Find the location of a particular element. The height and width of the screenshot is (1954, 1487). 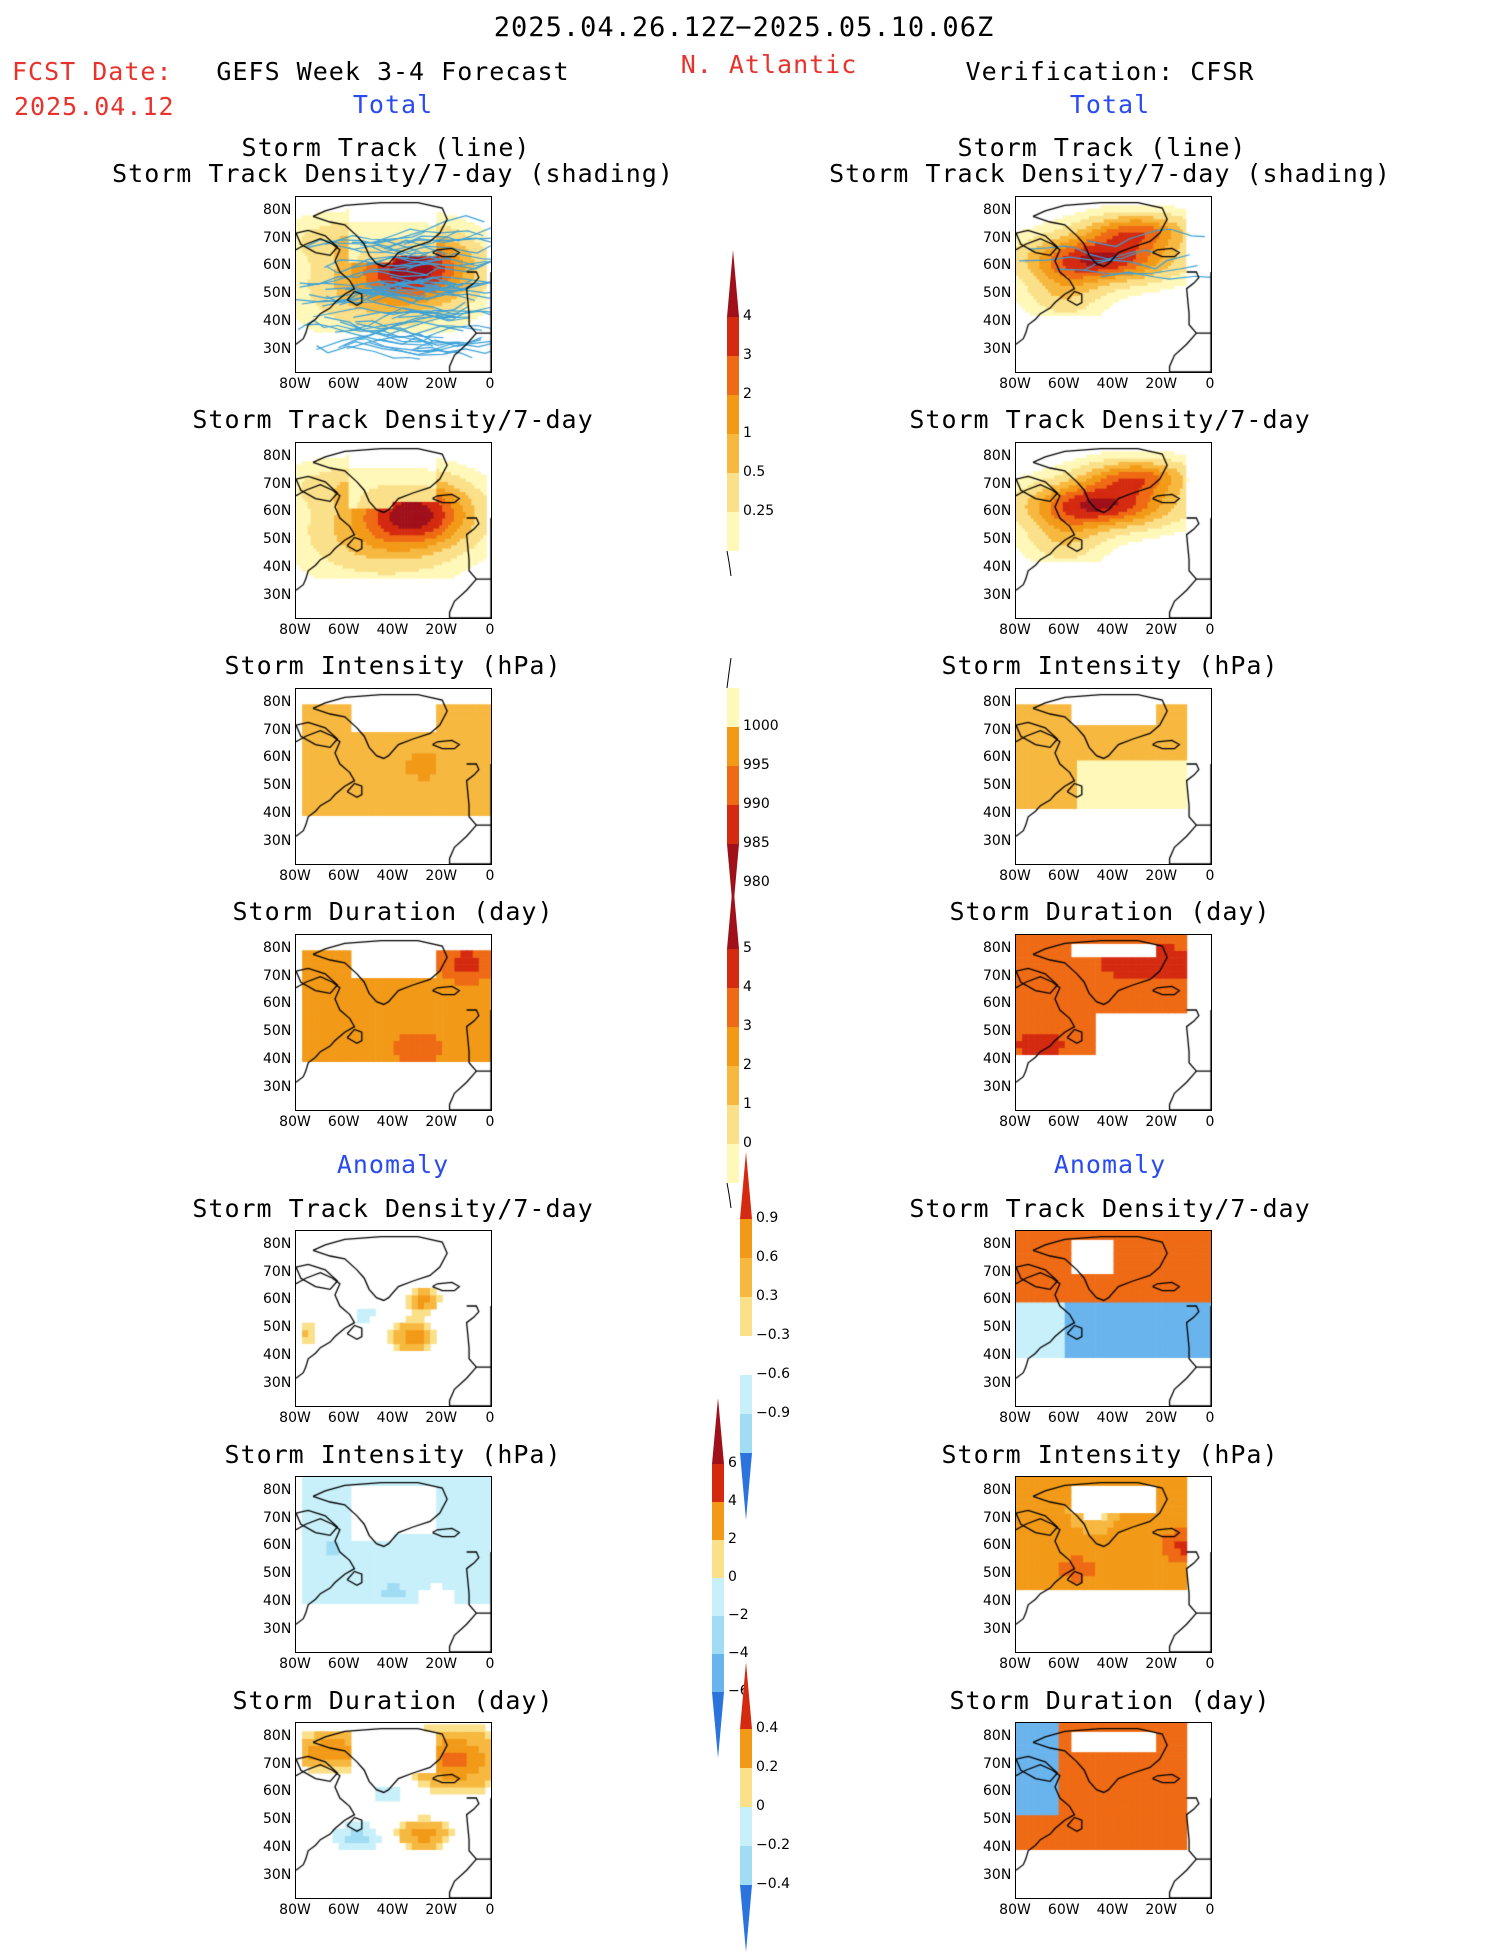

region-title: N. Atlantic is located at coordinates (769, 64).